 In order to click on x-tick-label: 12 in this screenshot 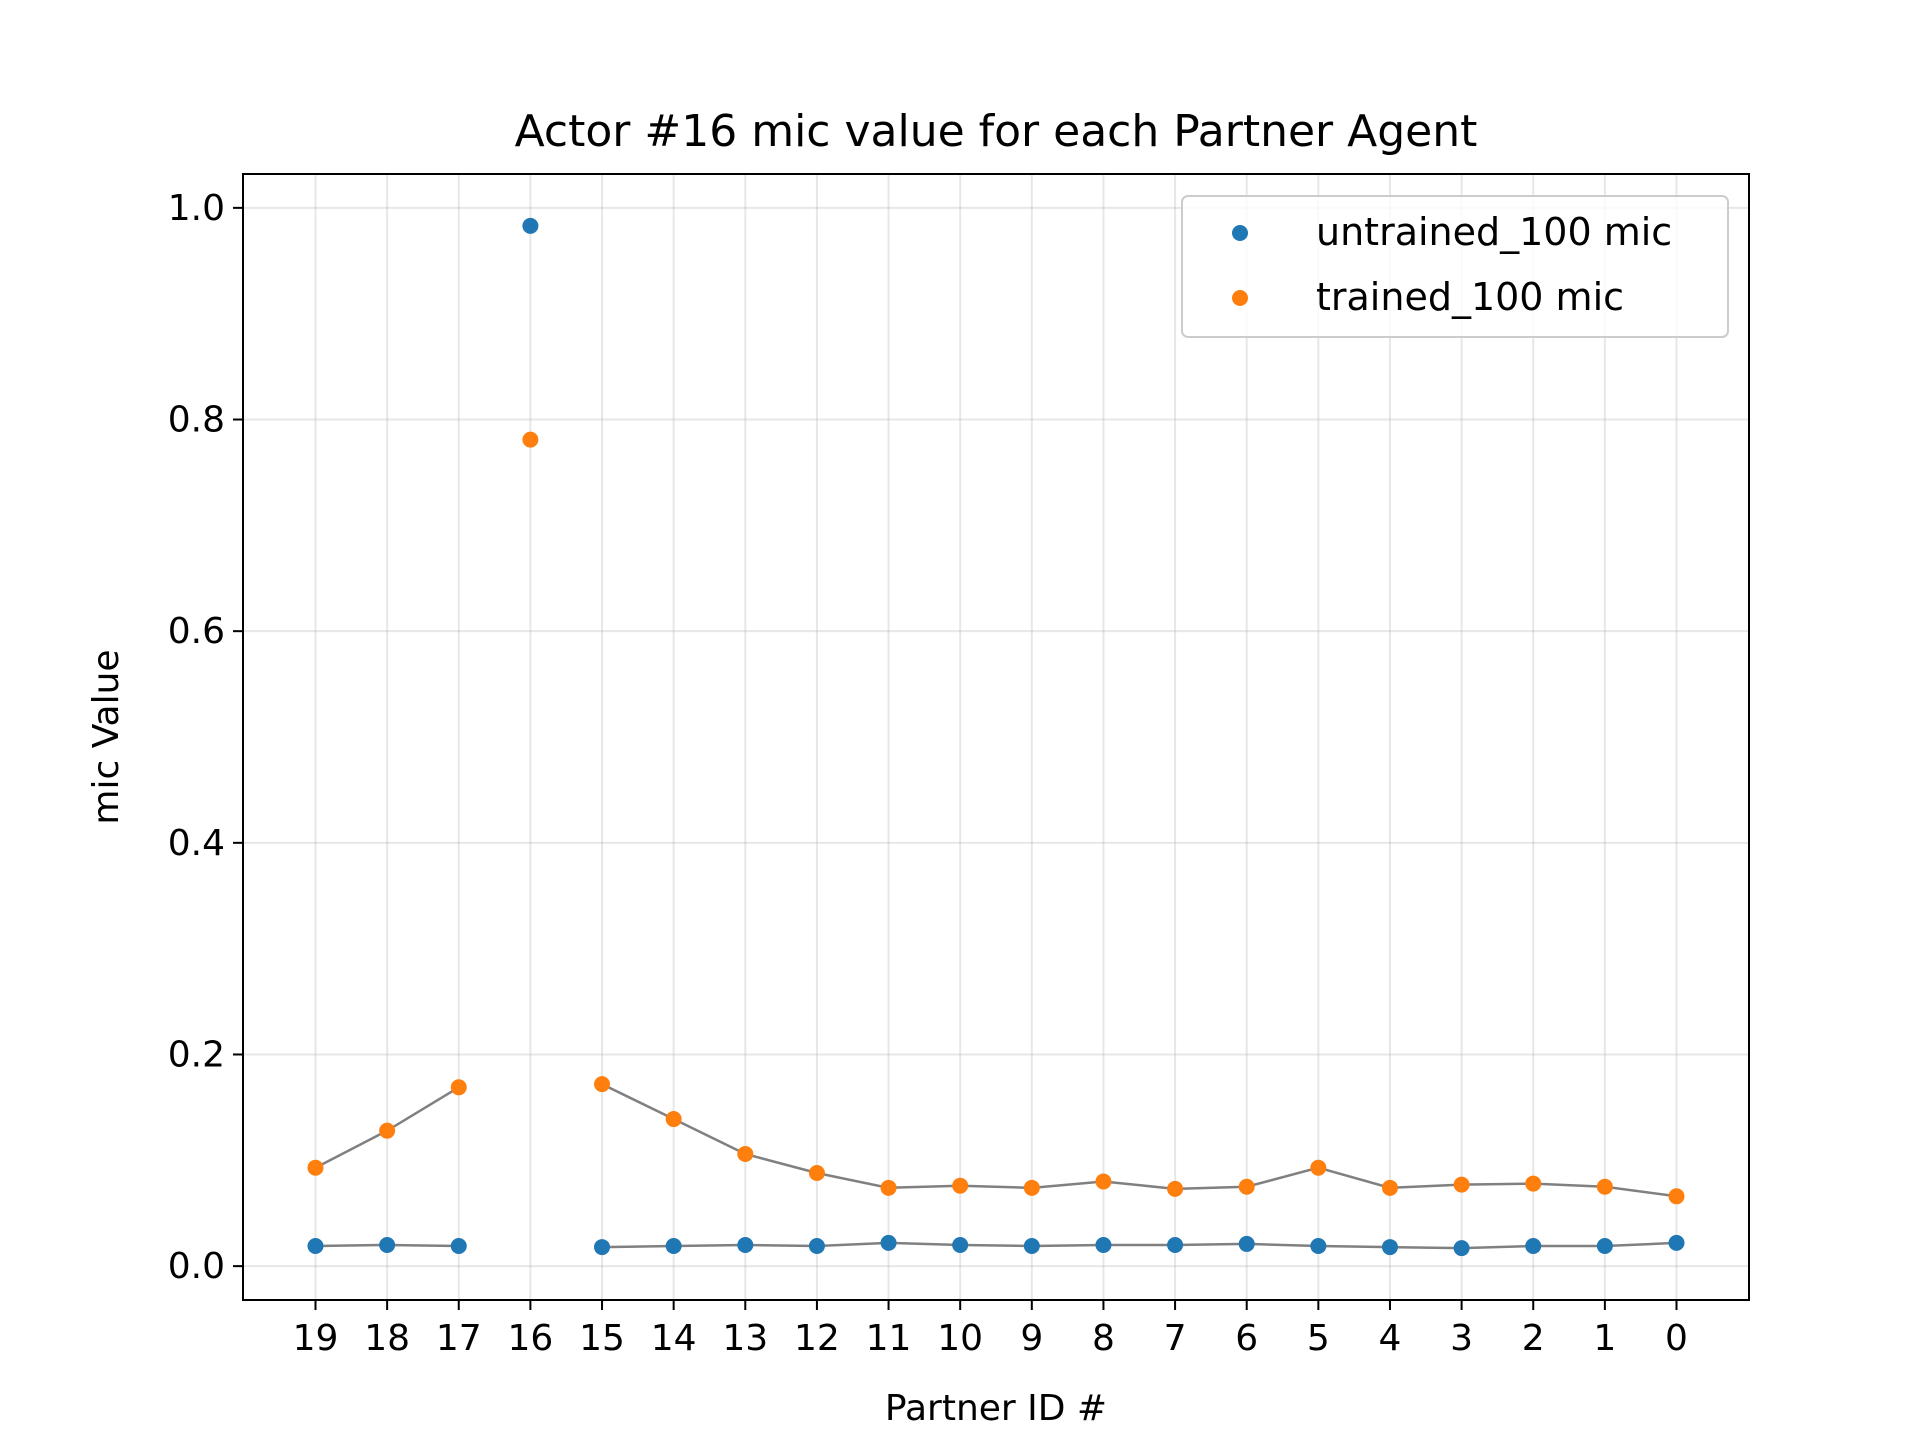, I will do `click(817, 1338)`.